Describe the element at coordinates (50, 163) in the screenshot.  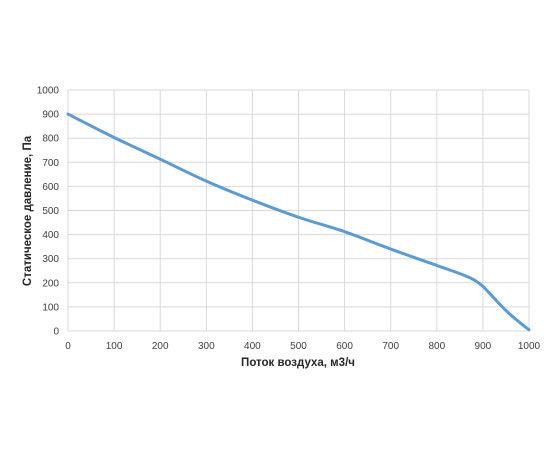
I see `y-tick-label: 700` at that location.